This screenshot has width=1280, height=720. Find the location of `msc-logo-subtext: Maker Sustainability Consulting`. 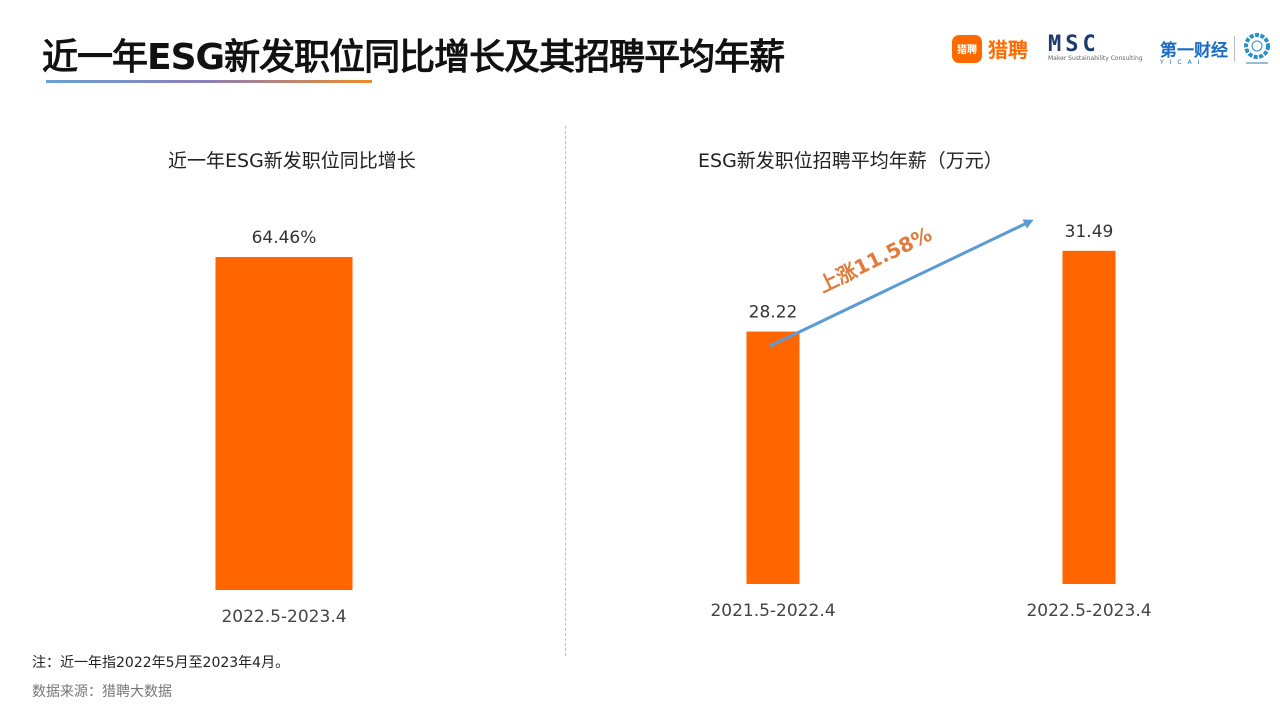

msc-logo-subtext: Maker Sustainability Consulting is located at coordinates (1095, 58).